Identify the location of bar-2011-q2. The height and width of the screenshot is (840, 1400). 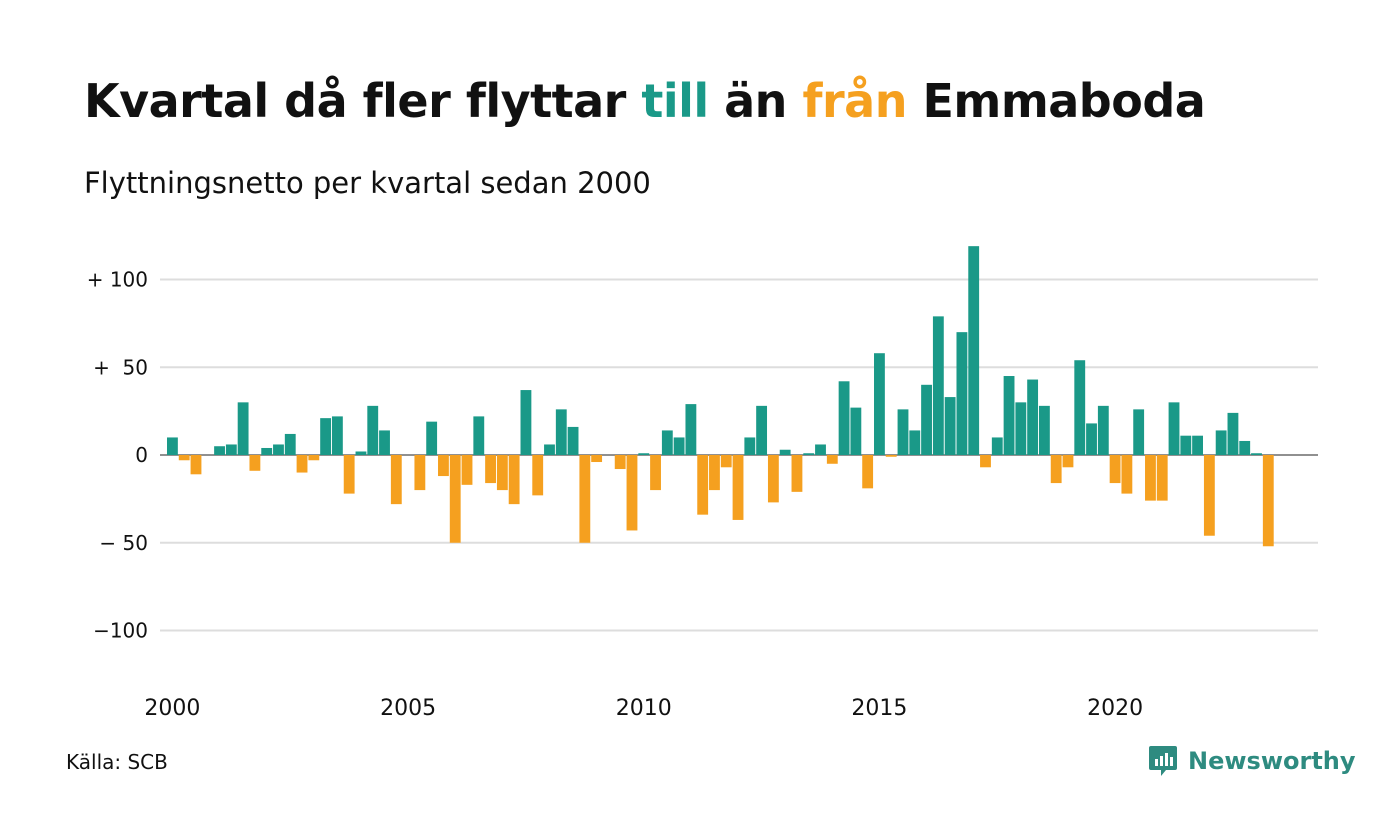
(703, 485).